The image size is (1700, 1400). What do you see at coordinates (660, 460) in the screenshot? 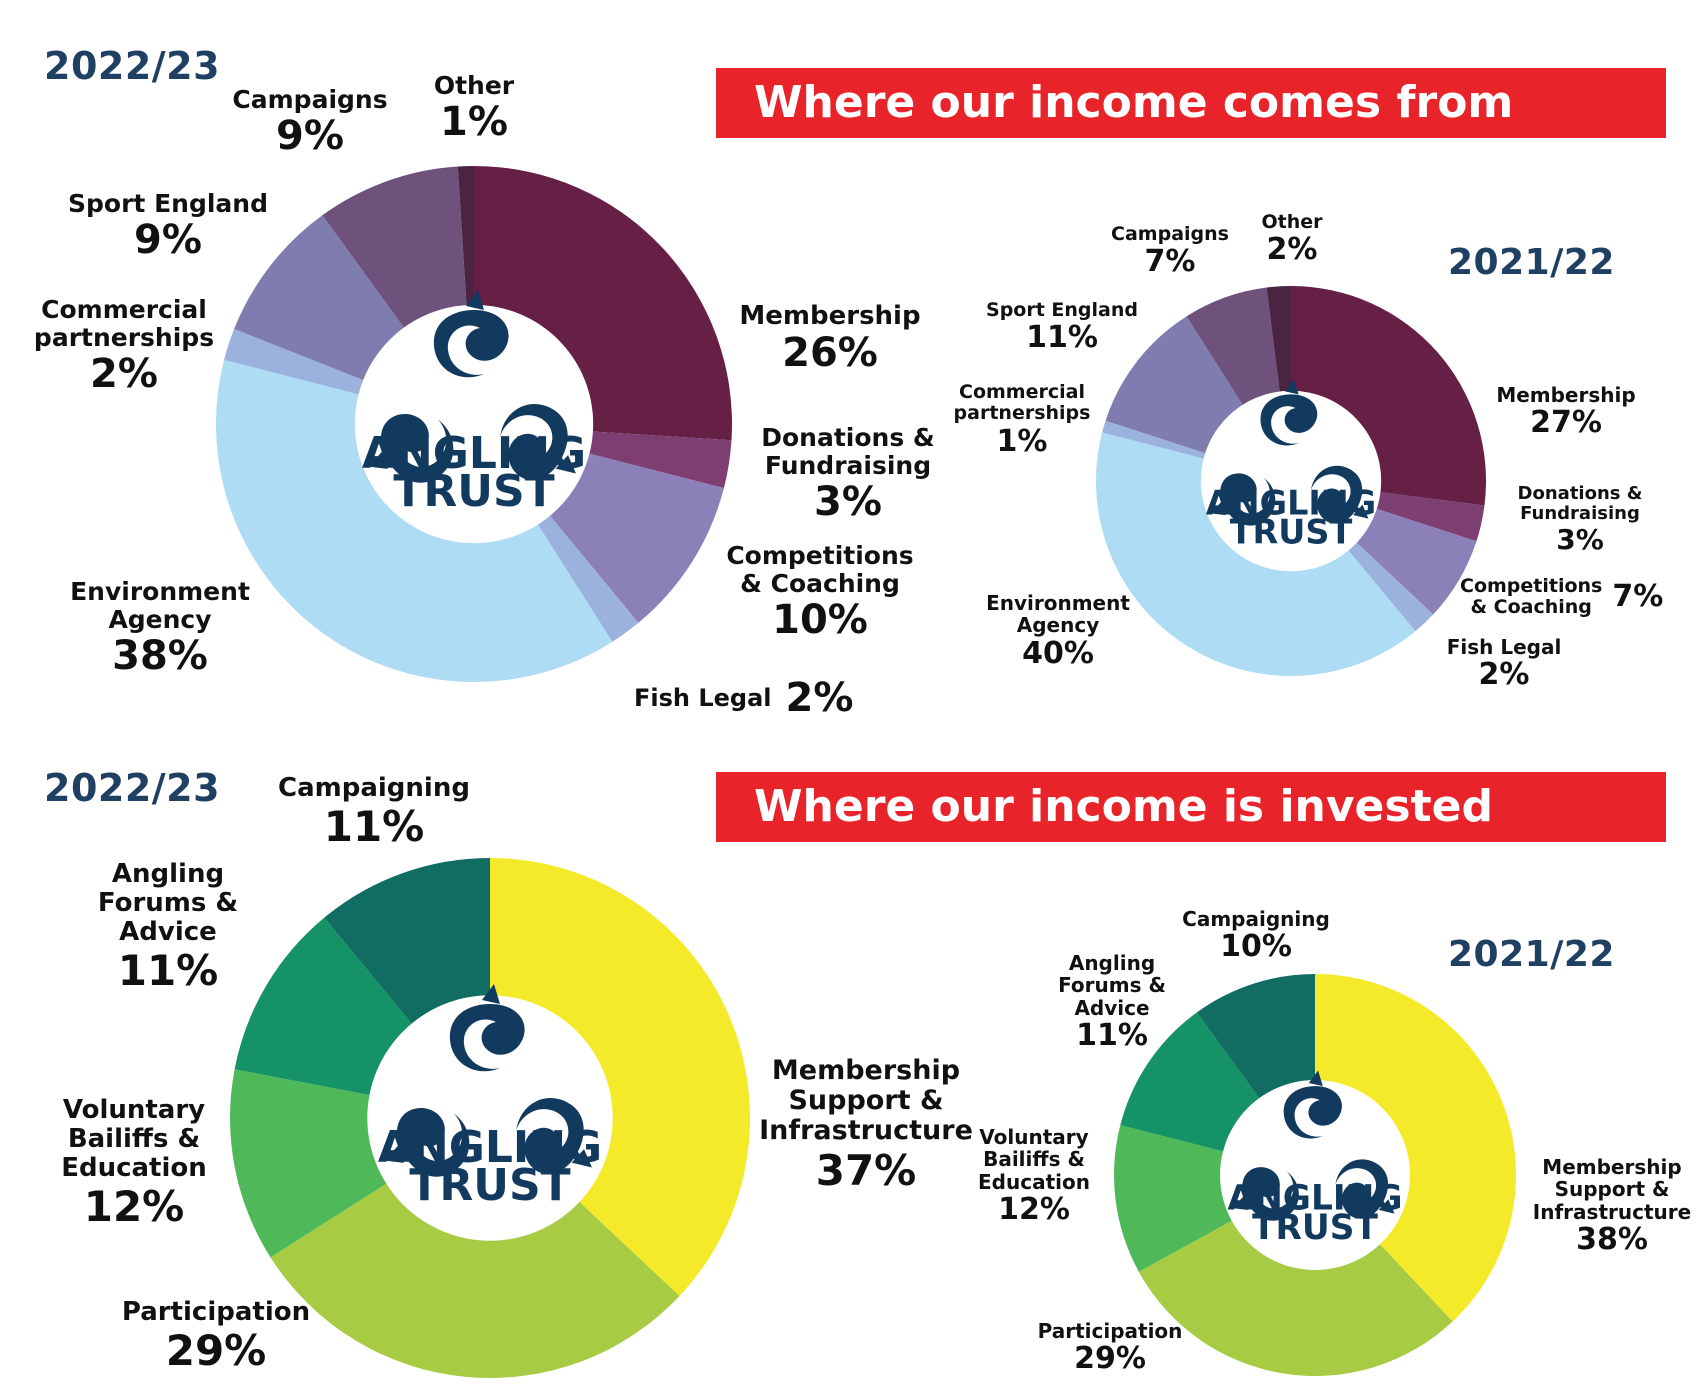
I see `slice-donations-and-fundraising` at bounding box center [660, 460].